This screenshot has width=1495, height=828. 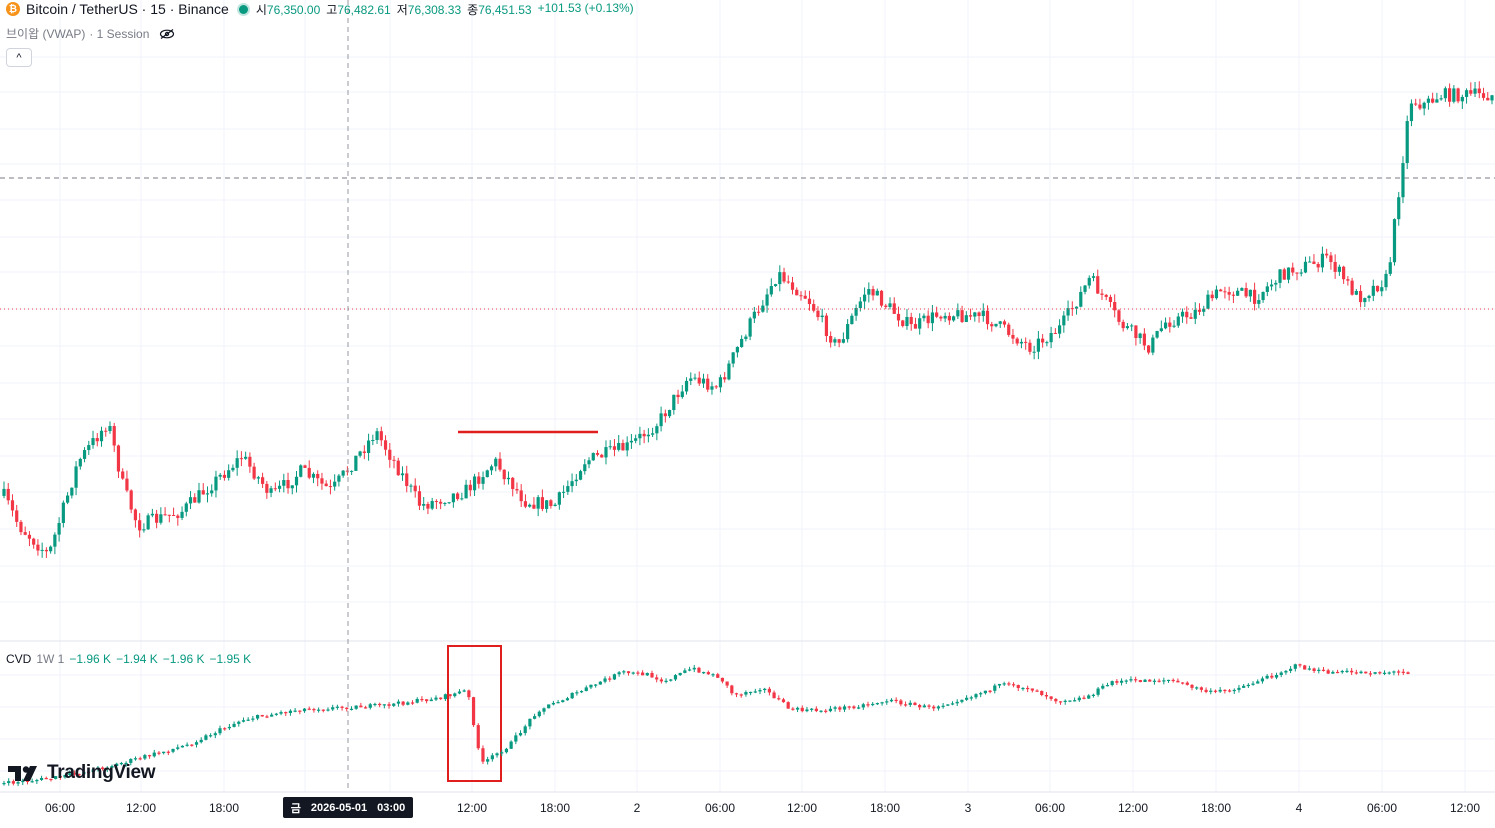 What do you see at coordinates (243, 9) in the screenshot?
I see `market-status-dot` at bounding box center [243, 9].